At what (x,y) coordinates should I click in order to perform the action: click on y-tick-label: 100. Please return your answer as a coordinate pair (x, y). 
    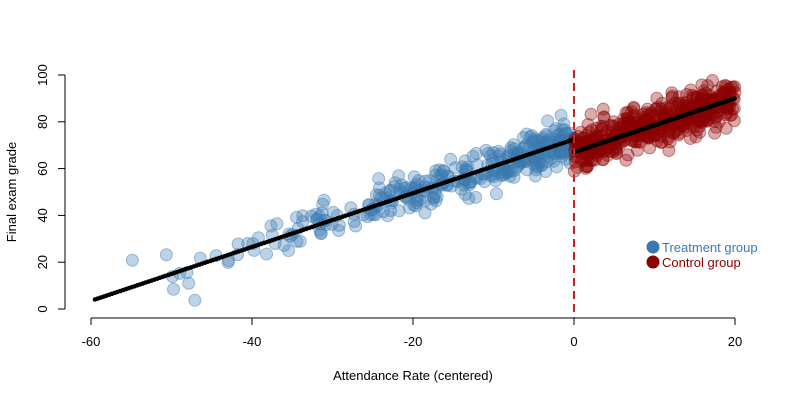
    Looking at the image, I should click on (42, 75).